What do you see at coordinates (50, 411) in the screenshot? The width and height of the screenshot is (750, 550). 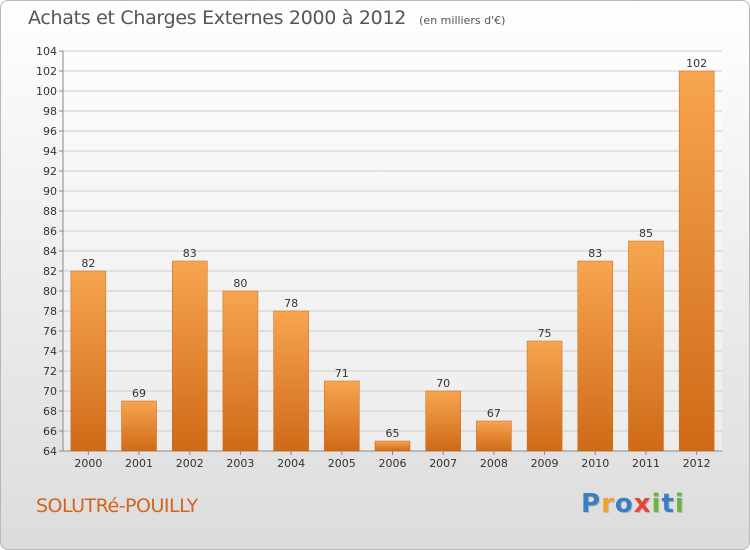 I see `y-tick-label: 68` at bounding box center [50, 411].